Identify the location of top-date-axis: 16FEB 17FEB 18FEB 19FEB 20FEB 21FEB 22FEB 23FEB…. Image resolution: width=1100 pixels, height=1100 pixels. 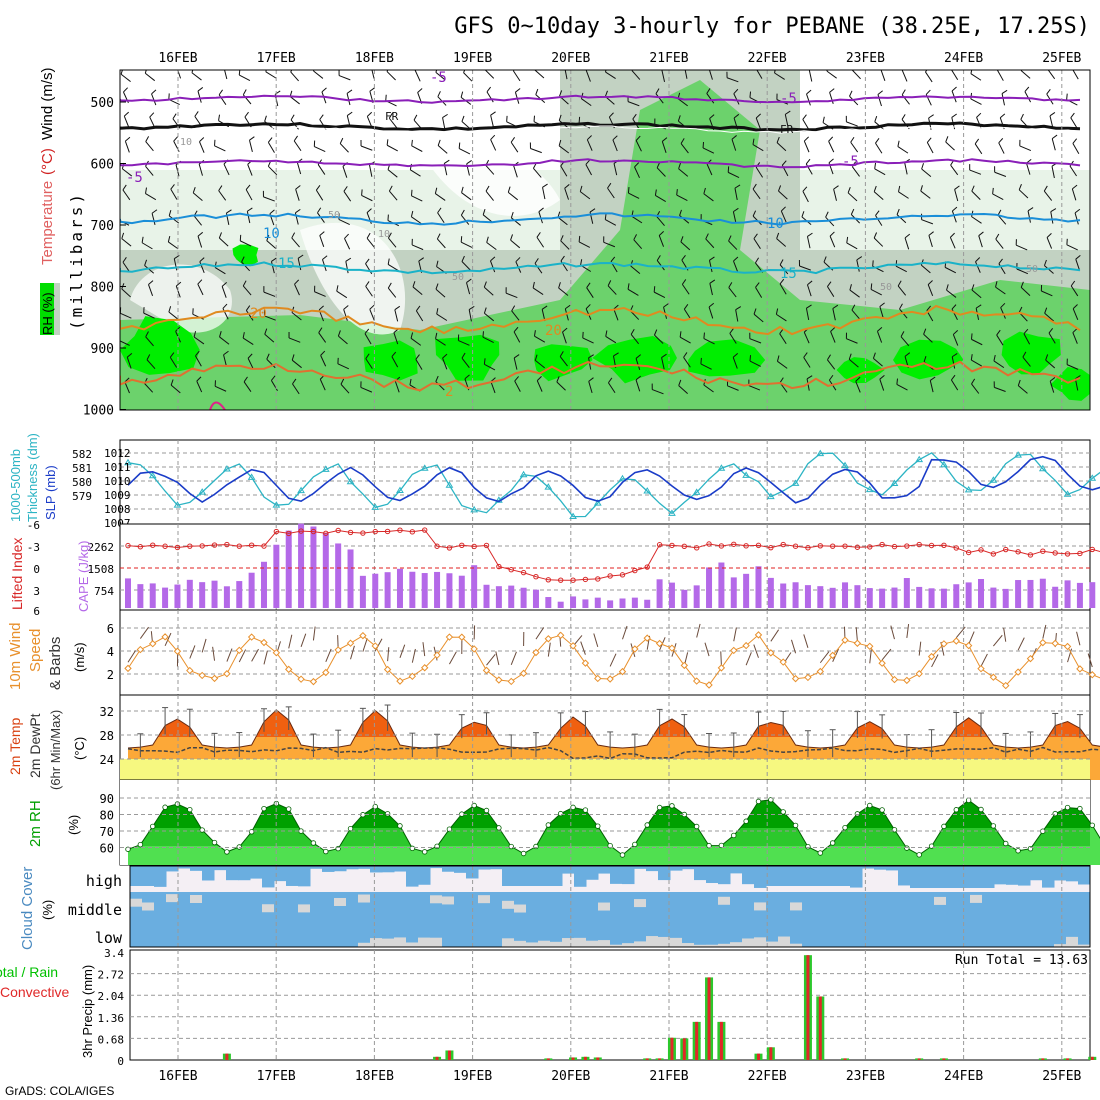
(619, 58).